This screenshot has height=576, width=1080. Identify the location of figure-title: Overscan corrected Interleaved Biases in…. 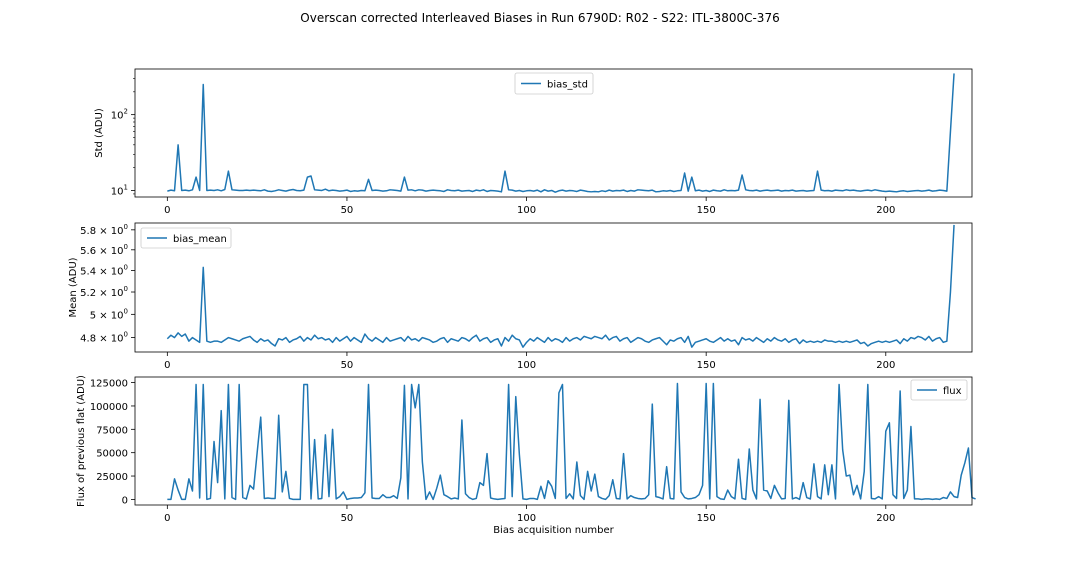
(539, 18).